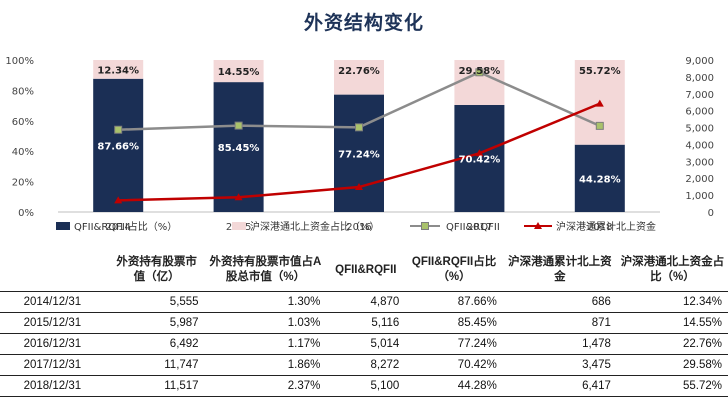 Image resolution: width=728 pixels, height=404 pixels. Describe the element at coordinates (26, 213) in the screenshot. I see `y-left-tick-label: 0%` at that location.